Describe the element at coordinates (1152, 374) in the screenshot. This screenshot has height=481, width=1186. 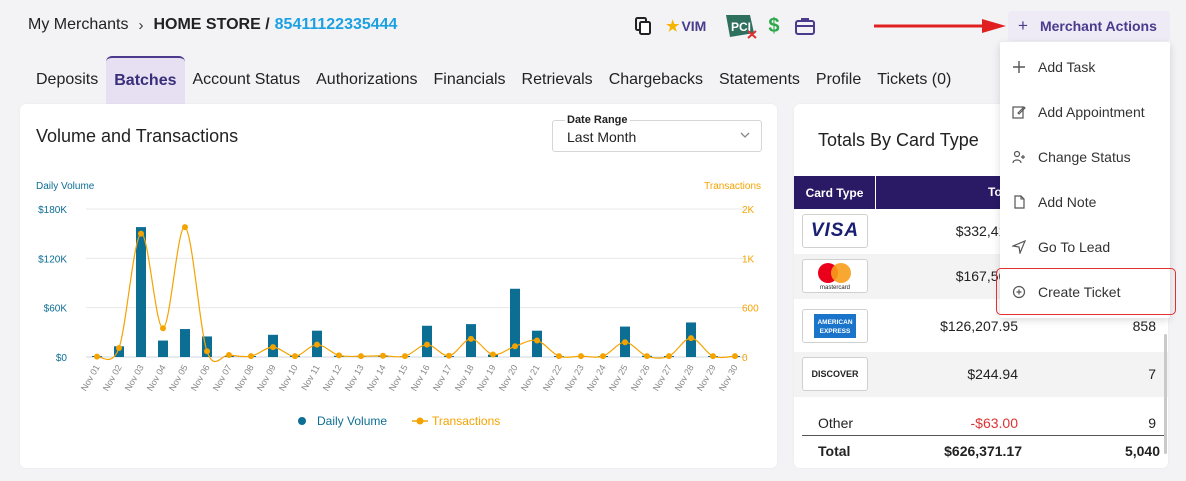
I see `count-cell: 7` at that location.